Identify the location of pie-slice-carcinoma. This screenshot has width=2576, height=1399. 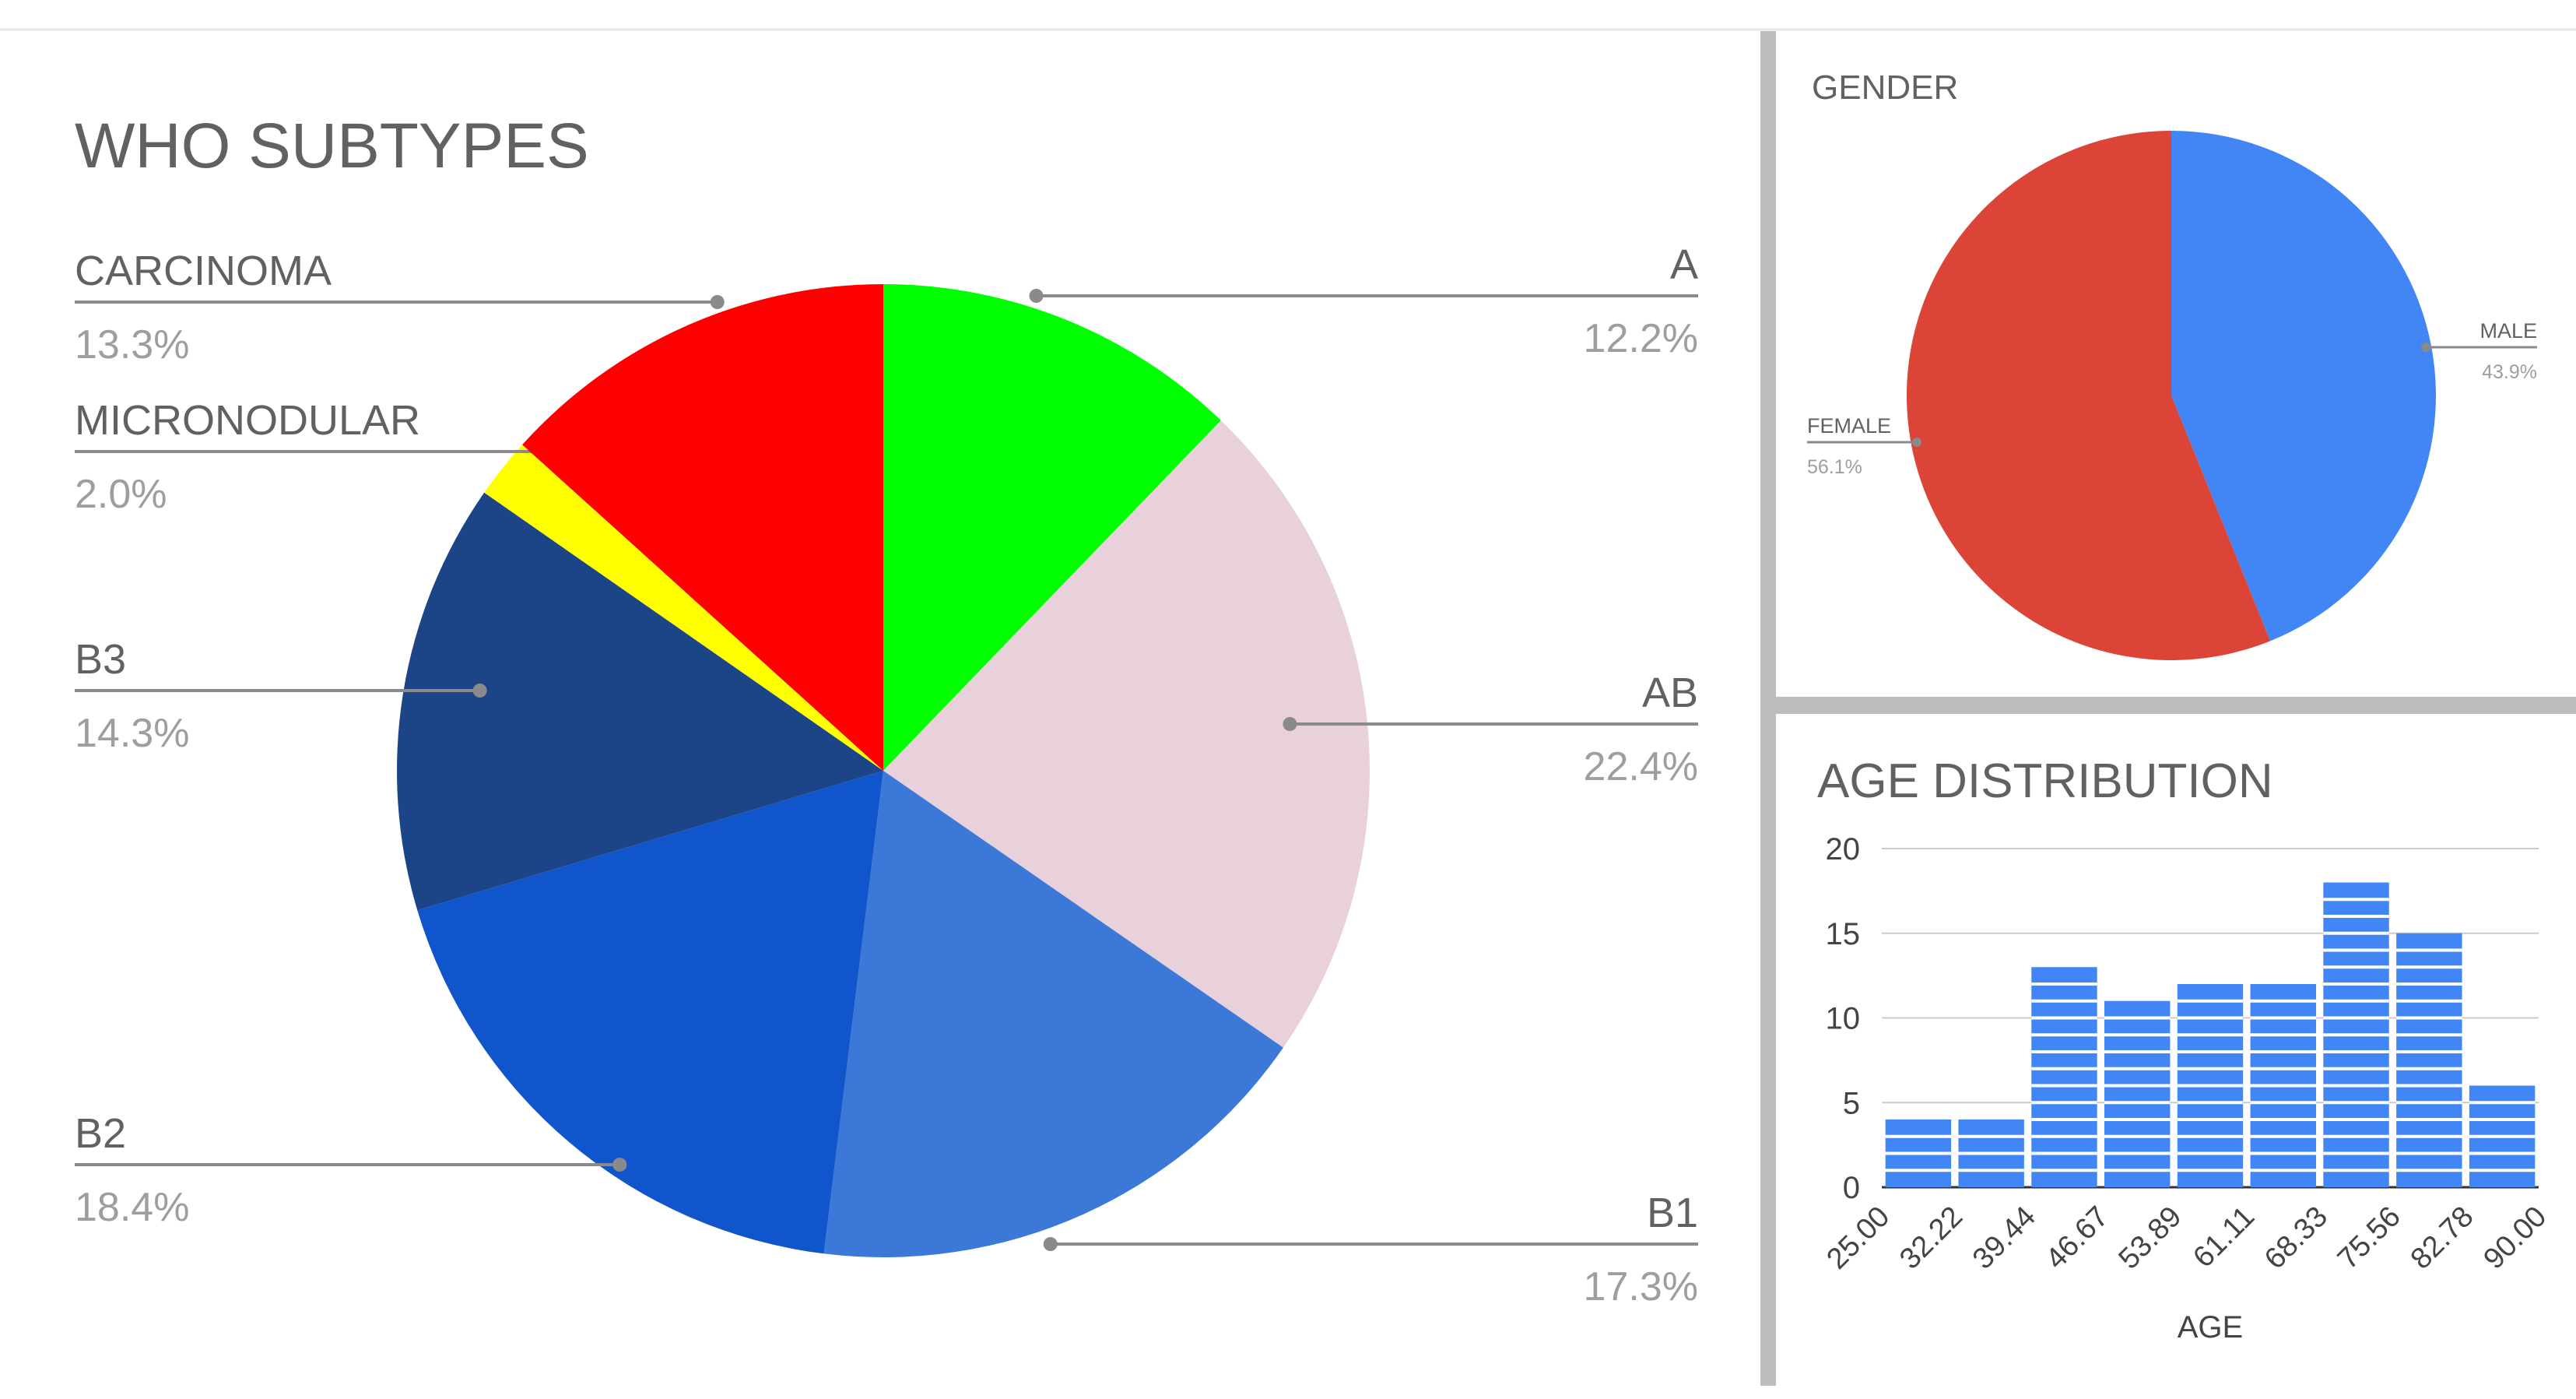
(703, 527).